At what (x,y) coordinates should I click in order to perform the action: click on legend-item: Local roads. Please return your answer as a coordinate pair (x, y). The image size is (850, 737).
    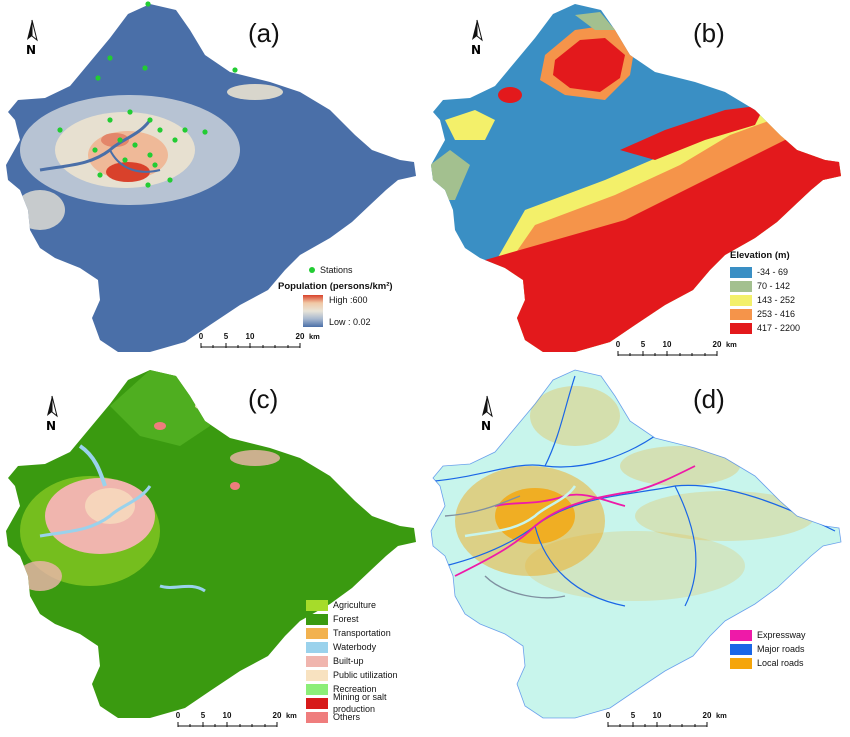
    Looking at the image, I should click on (768, 663).